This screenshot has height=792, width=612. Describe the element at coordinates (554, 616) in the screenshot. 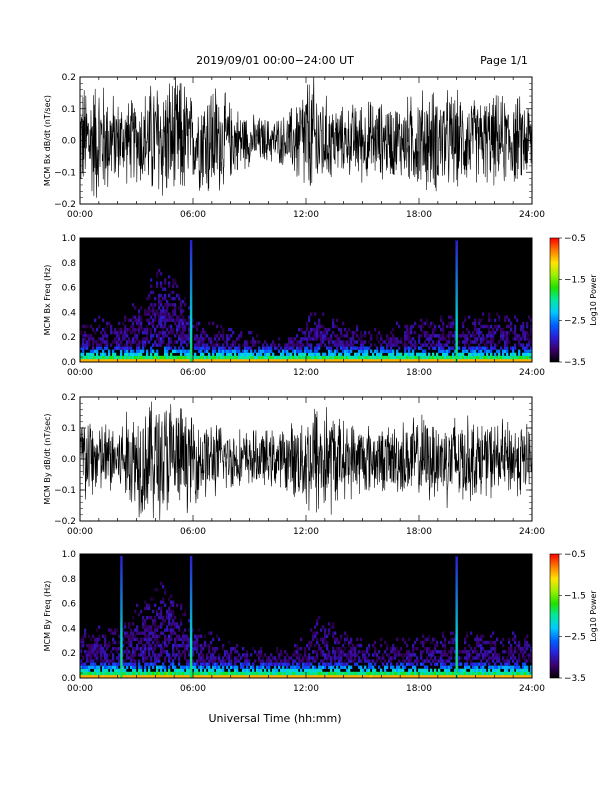

I see `colorbar` at that location.